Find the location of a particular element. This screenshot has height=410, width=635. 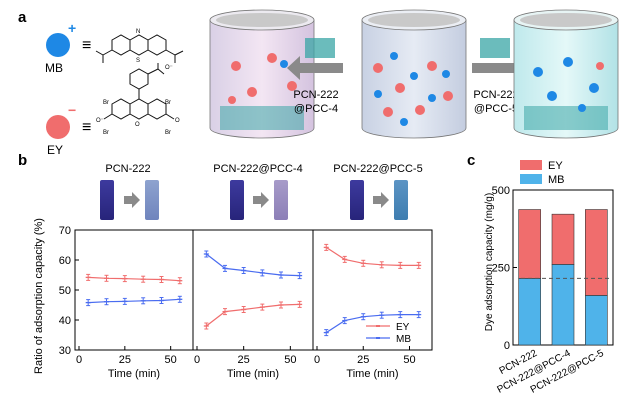

vial-2-after is located at coordinates (281, 200).